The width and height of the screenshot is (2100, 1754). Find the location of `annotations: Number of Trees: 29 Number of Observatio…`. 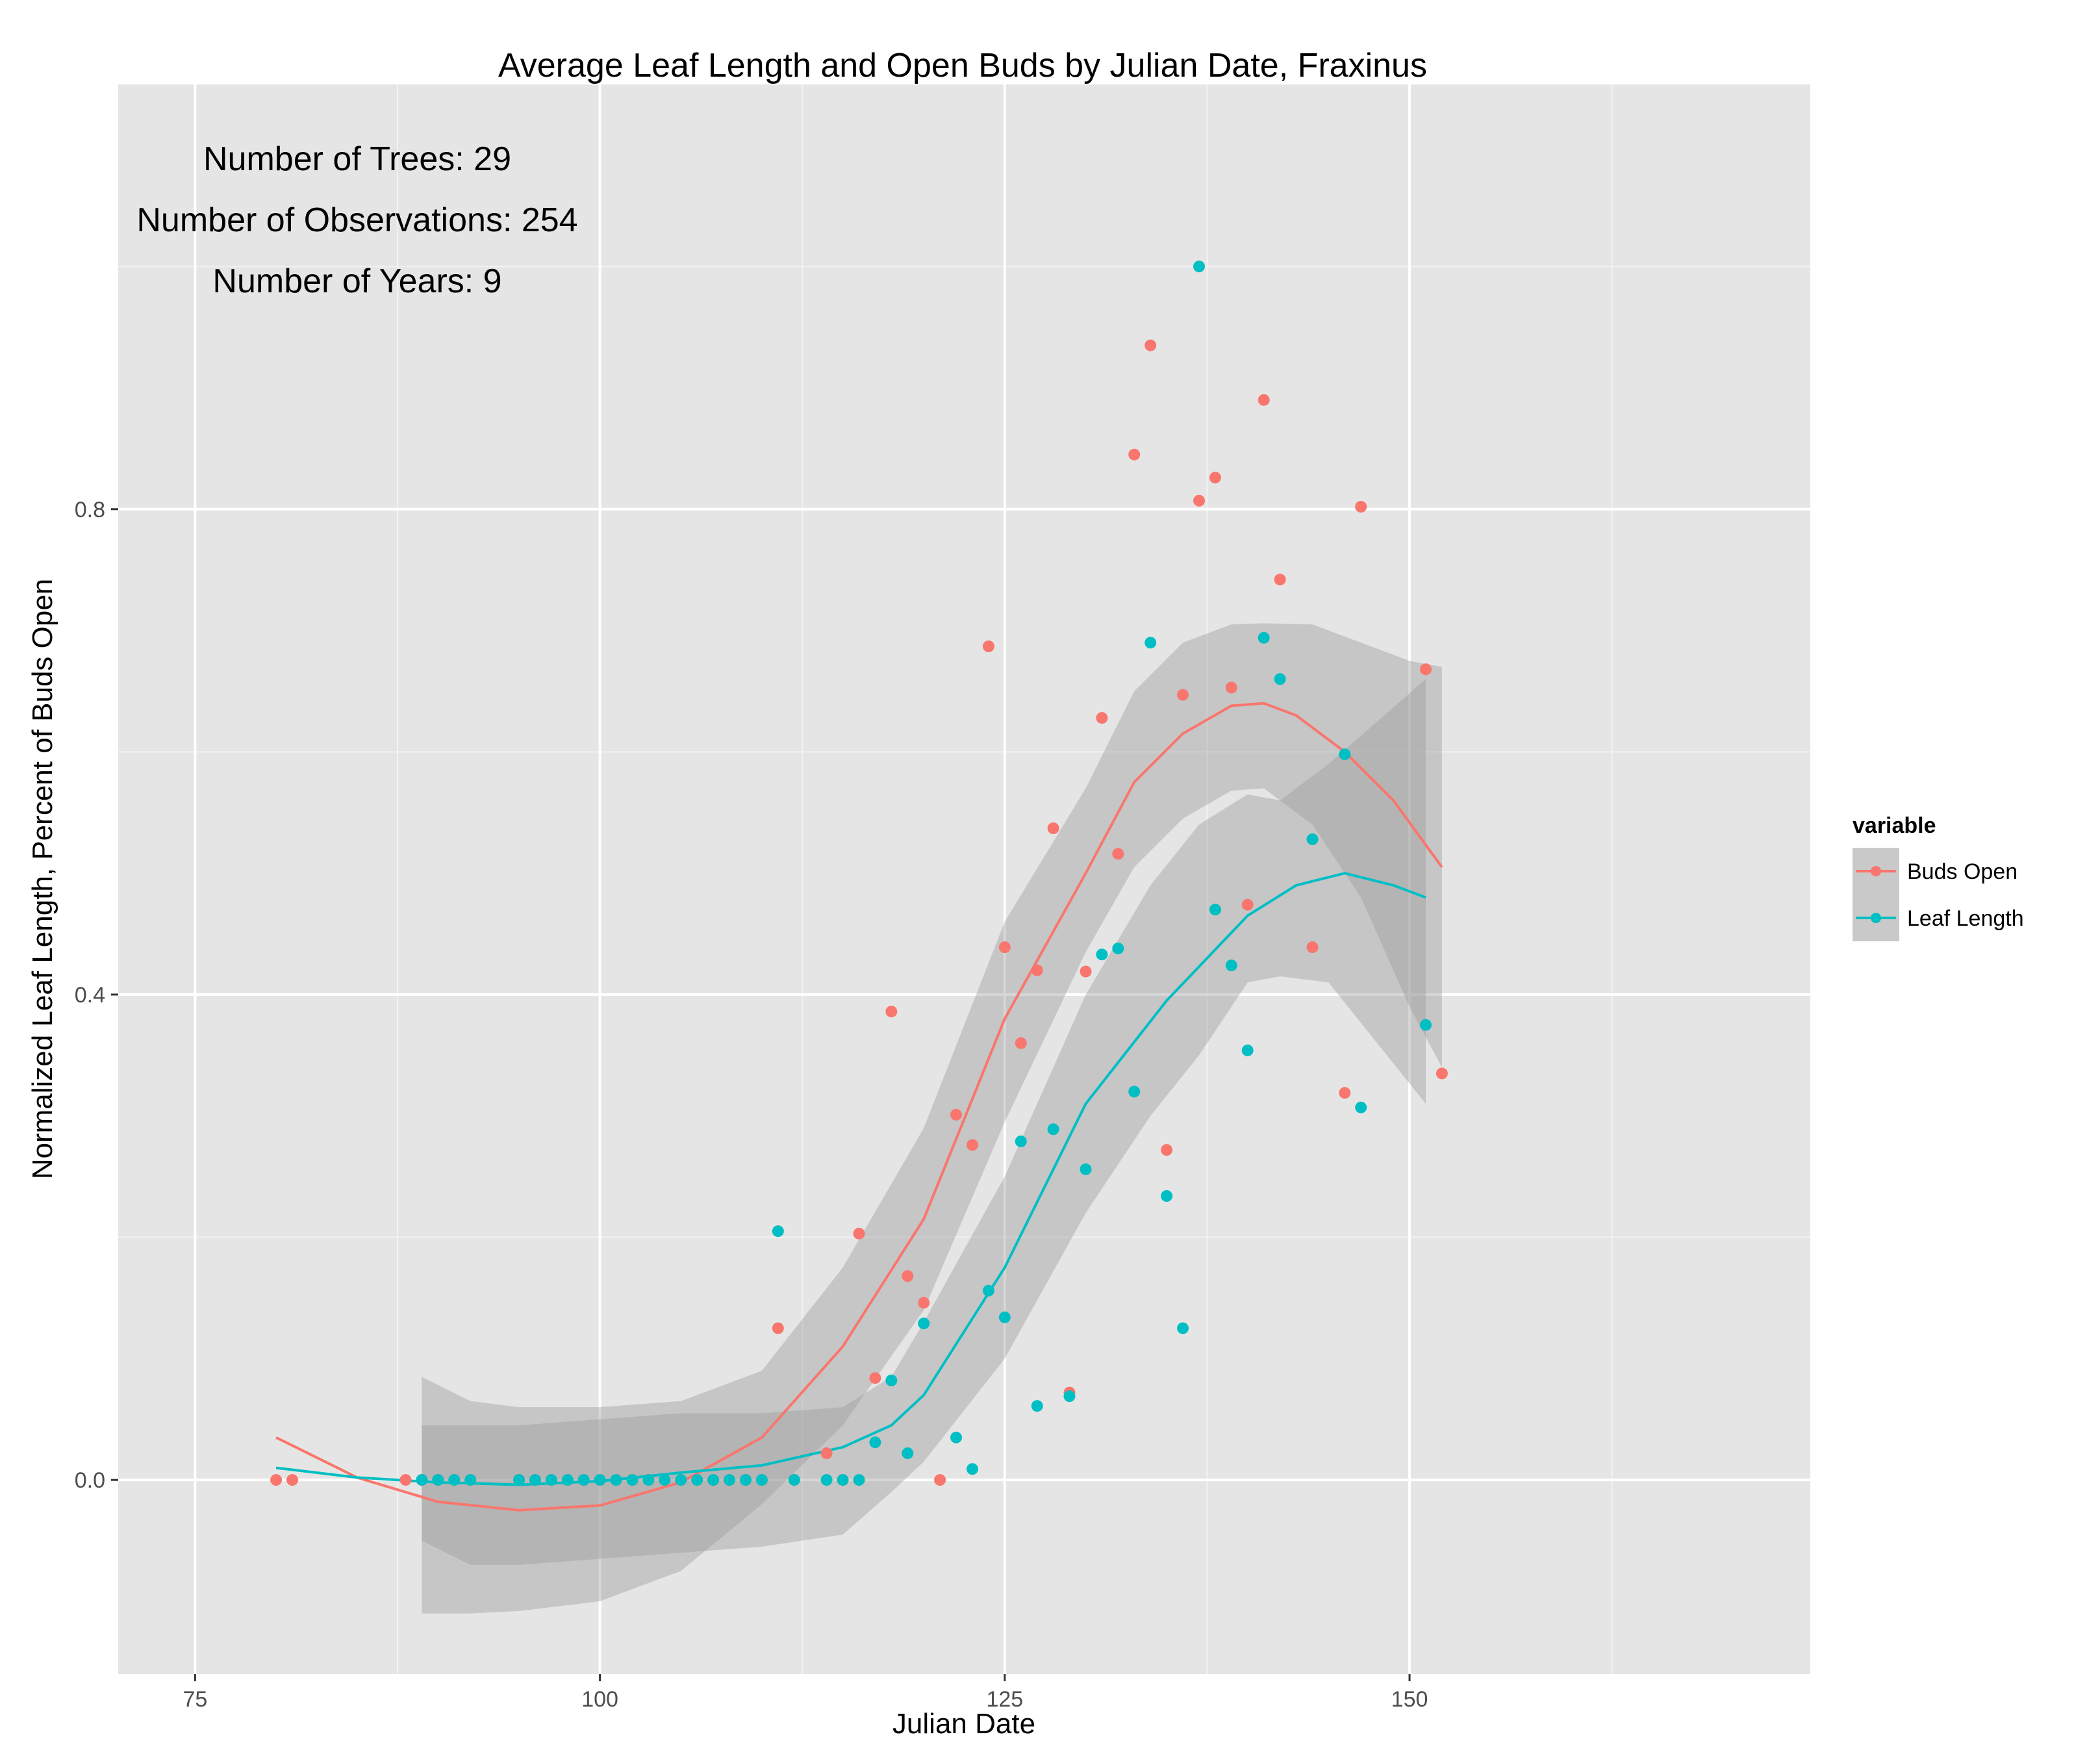

annotations: Number of Trees: 29 Number of Observatio… is located at coordinates (356, 220).